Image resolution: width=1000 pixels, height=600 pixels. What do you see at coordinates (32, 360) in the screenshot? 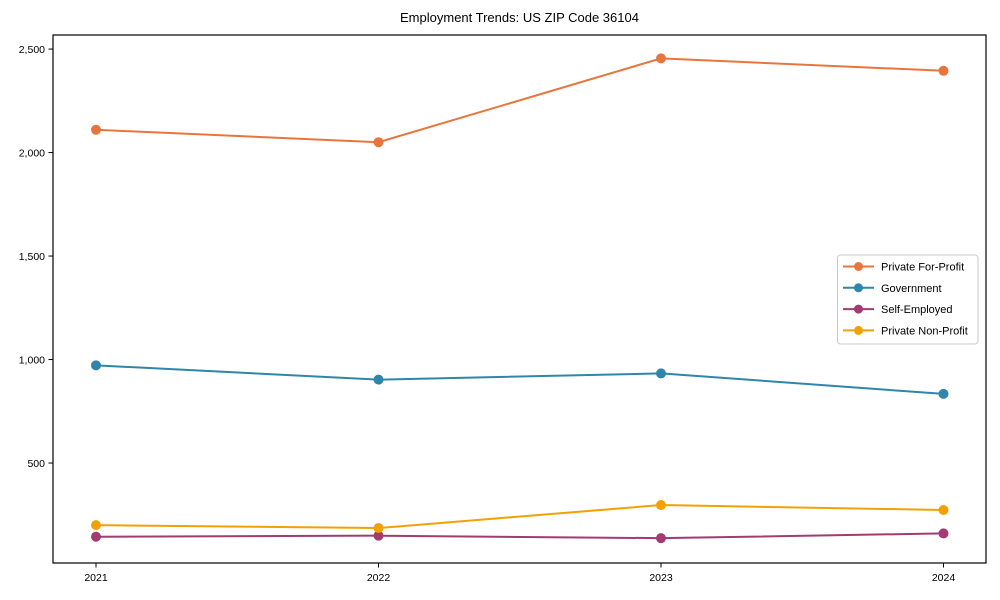
I see `y-tick-label: 1,000` at bounding box center [32, 360].